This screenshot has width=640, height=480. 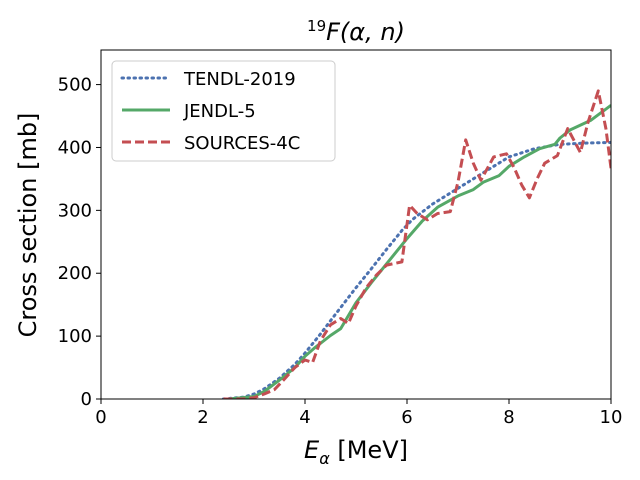 What do you see at coordinates (75, 336) in the screenshot?
I see `y-tick-label: 100` at bounding box center [75, 336].